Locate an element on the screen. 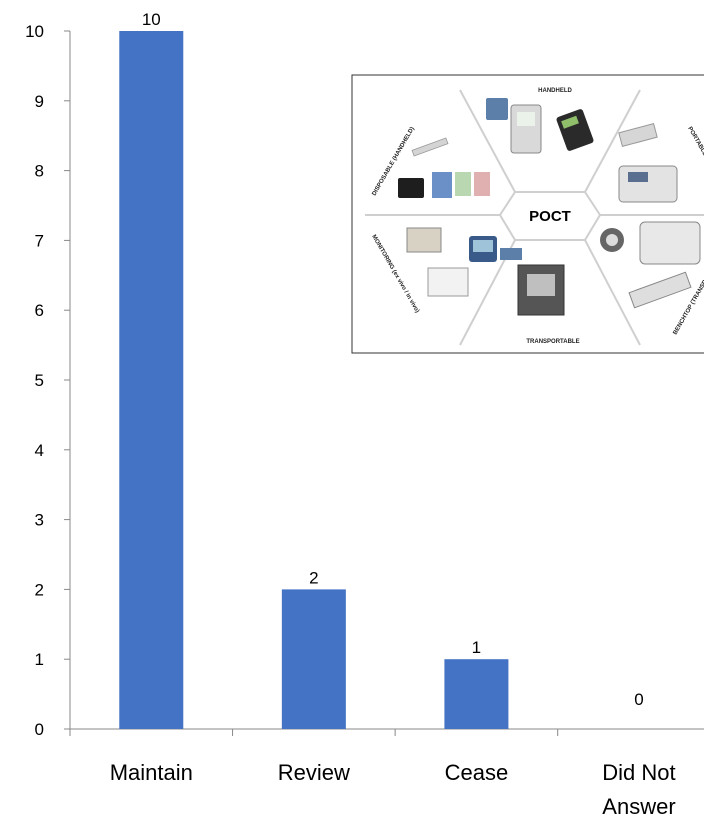 This screenshot has height=822, width=704. x-category-label: Did Not is located at coordinates (638, 772).